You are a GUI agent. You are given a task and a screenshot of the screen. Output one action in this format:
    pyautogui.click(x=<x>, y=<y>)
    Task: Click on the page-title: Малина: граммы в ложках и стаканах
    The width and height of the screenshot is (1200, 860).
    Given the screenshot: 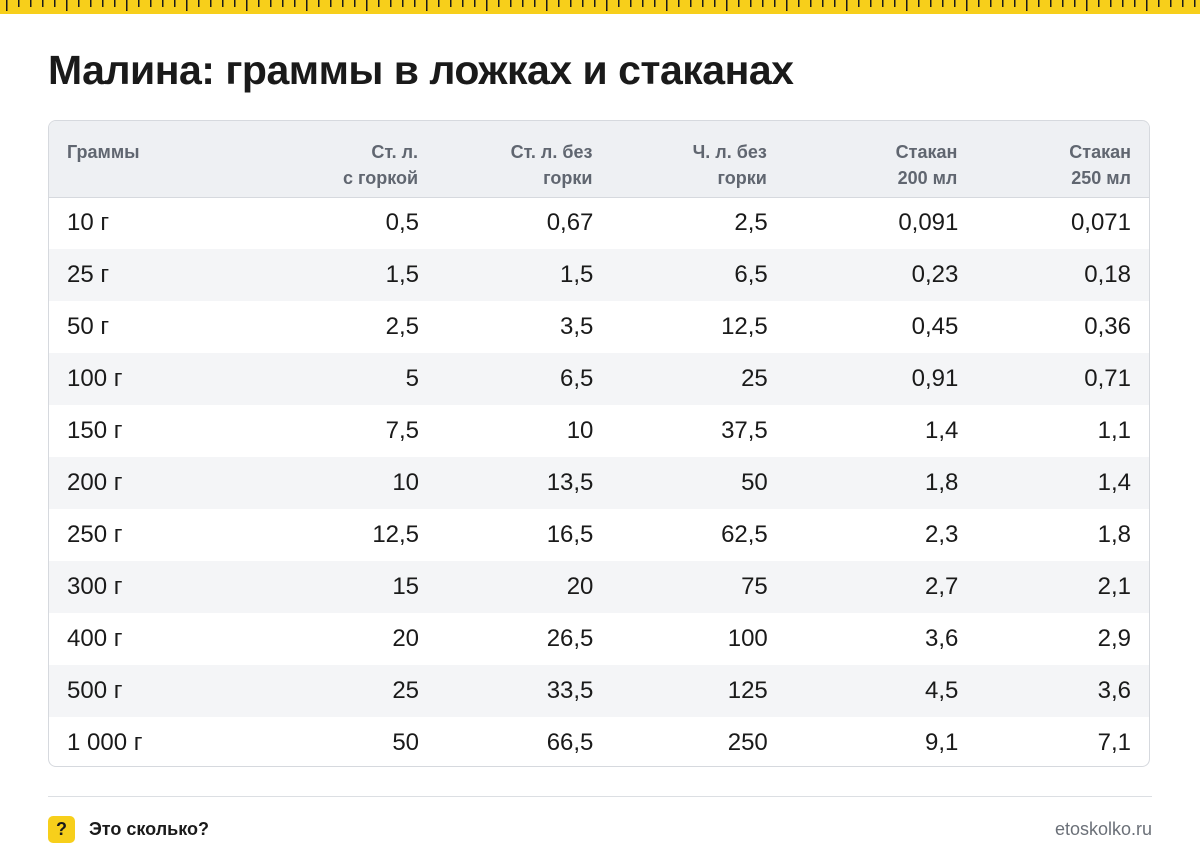 What is the action you would take?
    pyautogui.click(x=421, y=70)
    